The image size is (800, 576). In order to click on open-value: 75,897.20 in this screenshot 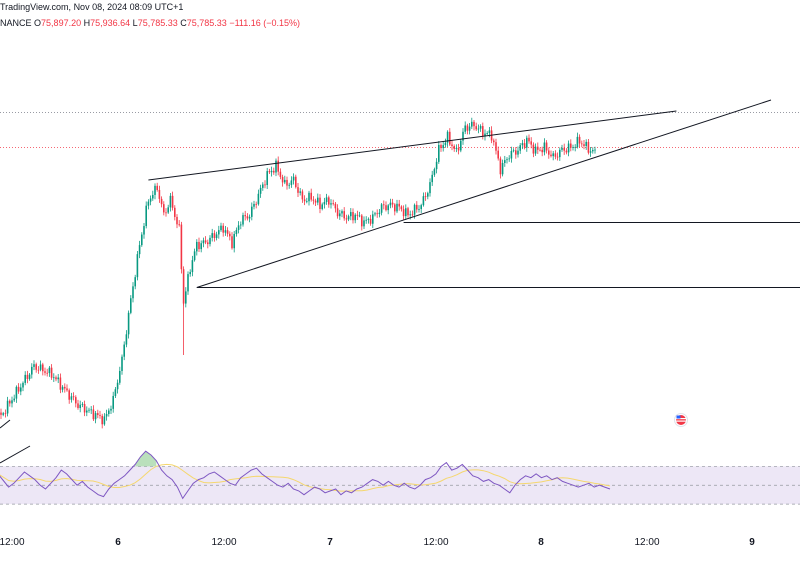, I will do `click(61, 23)`.